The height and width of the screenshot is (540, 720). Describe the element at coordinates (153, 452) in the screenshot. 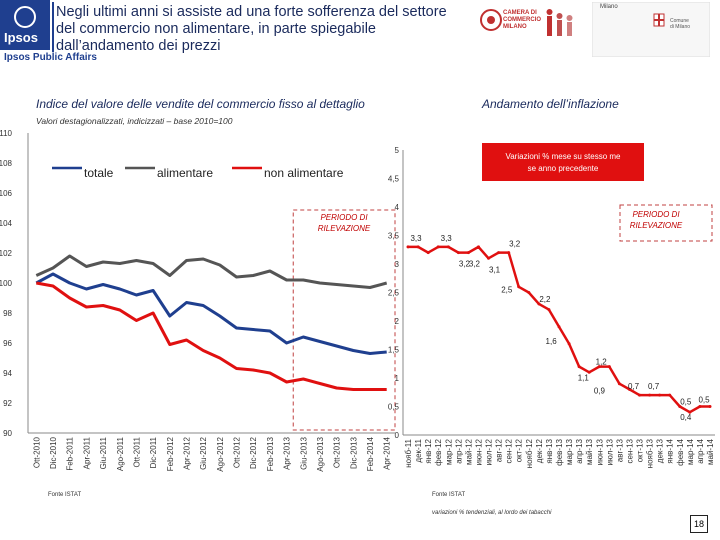

I see `left-x-tick-label: Dic-2011` at that location.